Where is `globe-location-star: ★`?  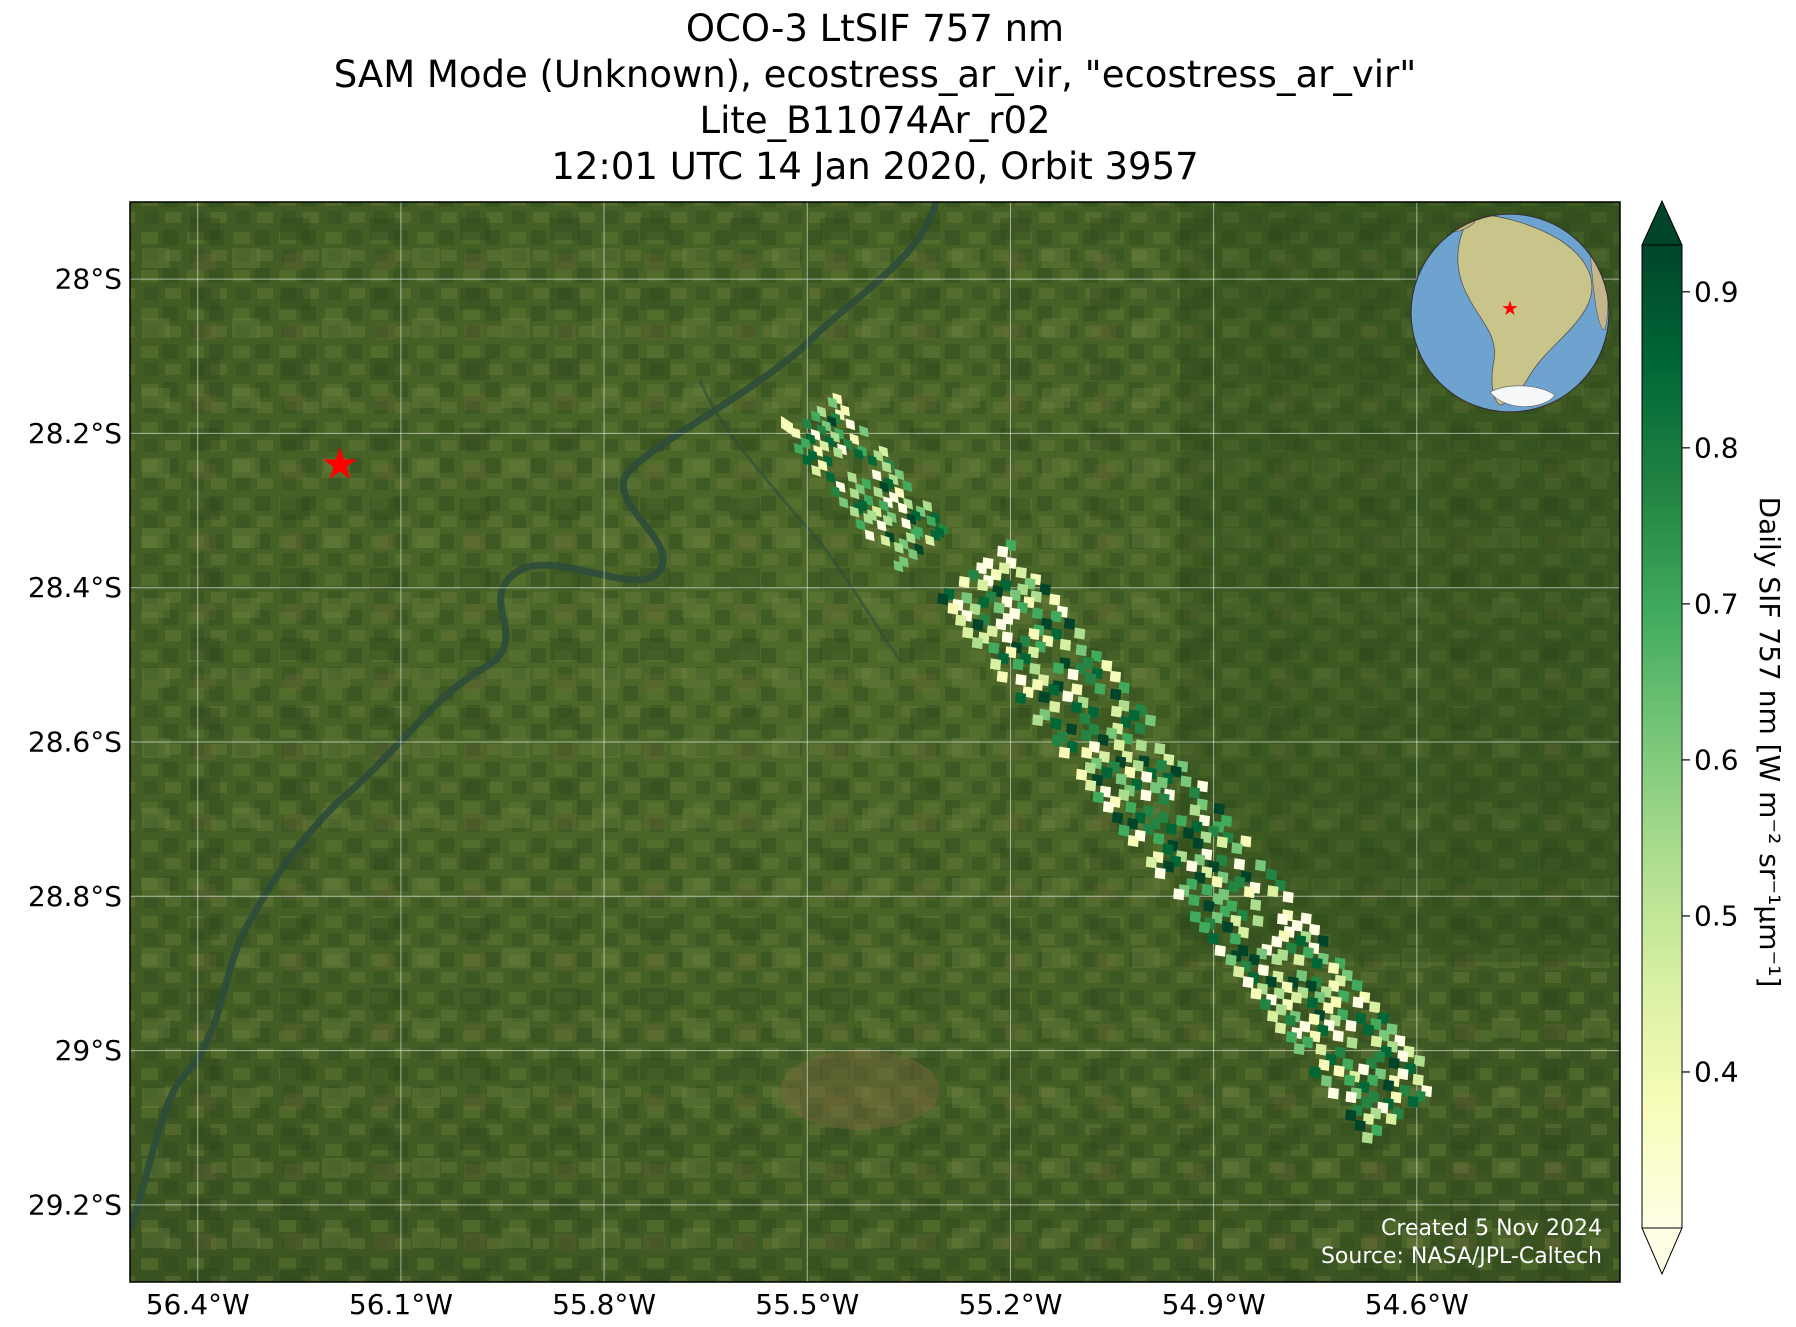 globe-location-star: ★ is located at coordinates (1510, 308).